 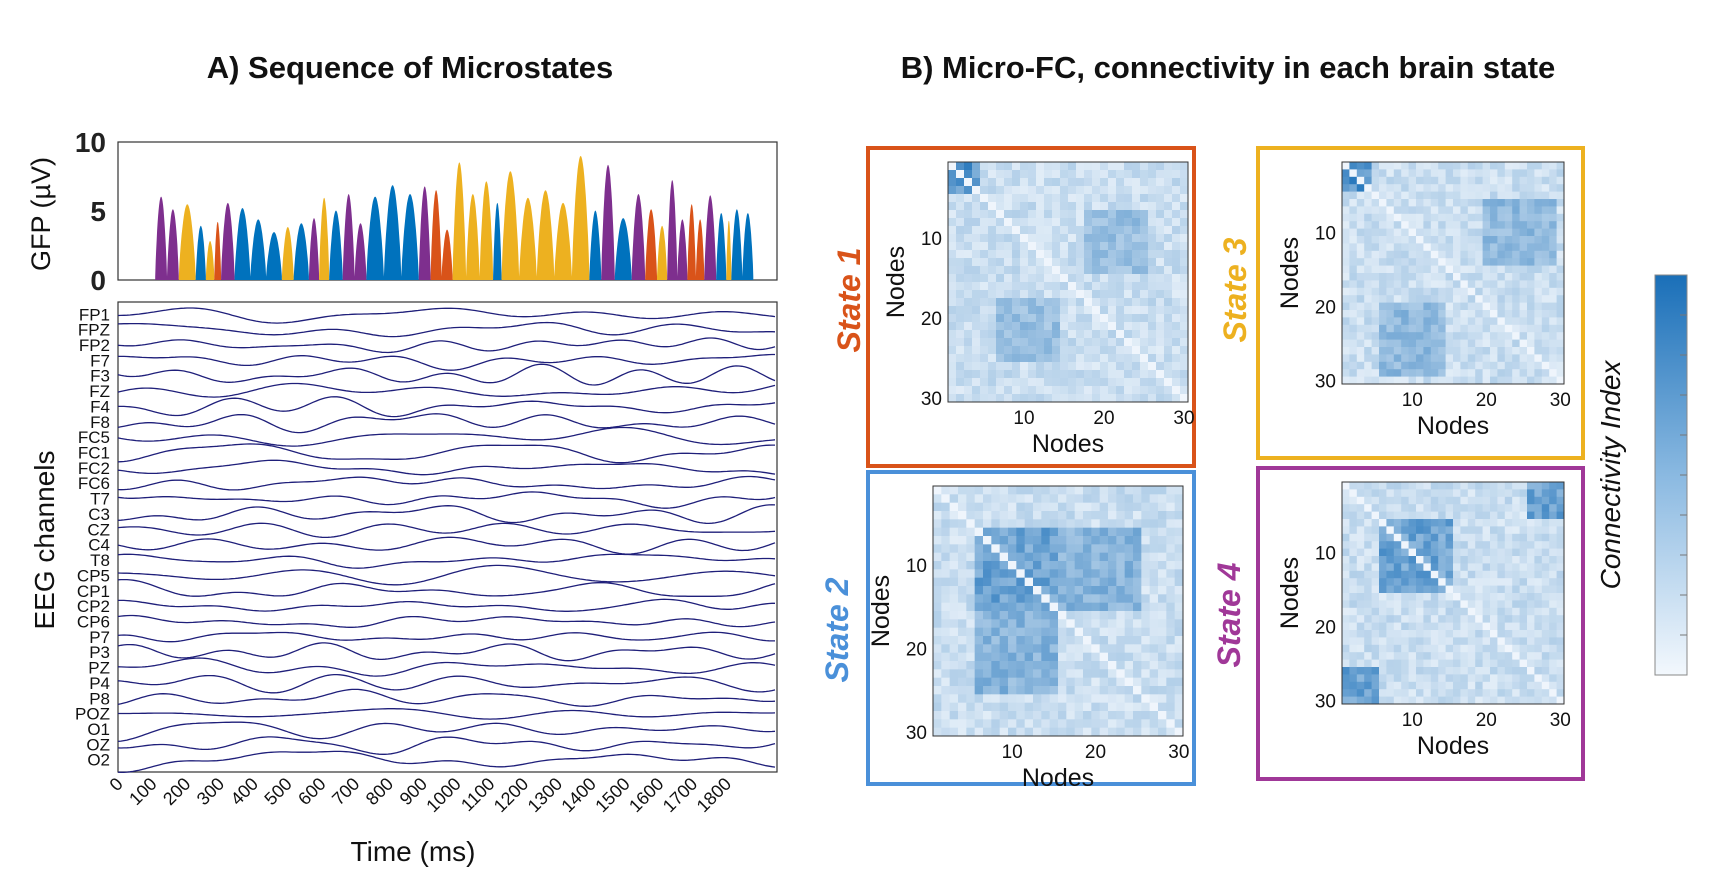 I want to click on eeg-channel-label: CP5, so click(x=93, y=575).